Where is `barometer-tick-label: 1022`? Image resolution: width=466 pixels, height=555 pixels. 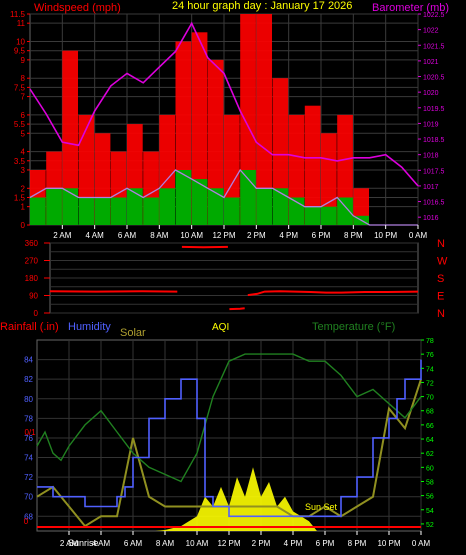
barometer-tick-label: 1022 is located at coordinates (431, 31).